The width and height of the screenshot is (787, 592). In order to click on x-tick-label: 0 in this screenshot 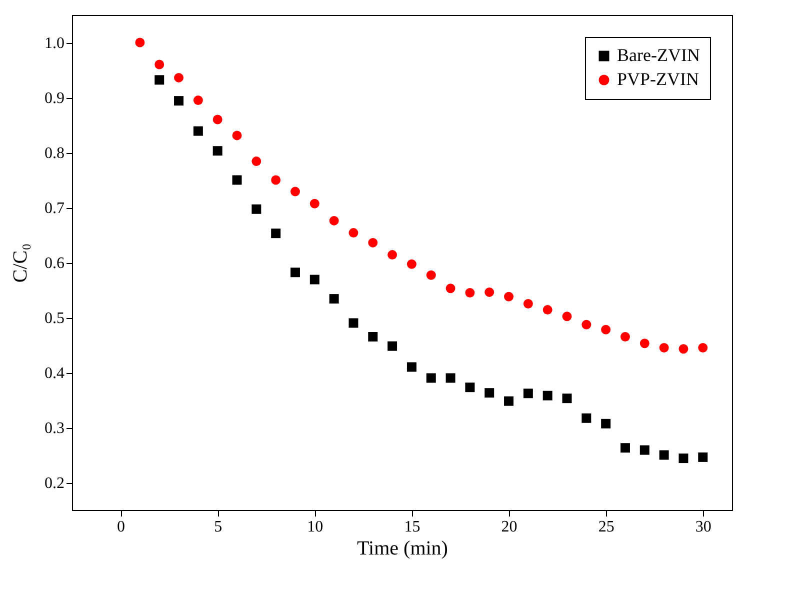, I will do `click(121, 527)`.